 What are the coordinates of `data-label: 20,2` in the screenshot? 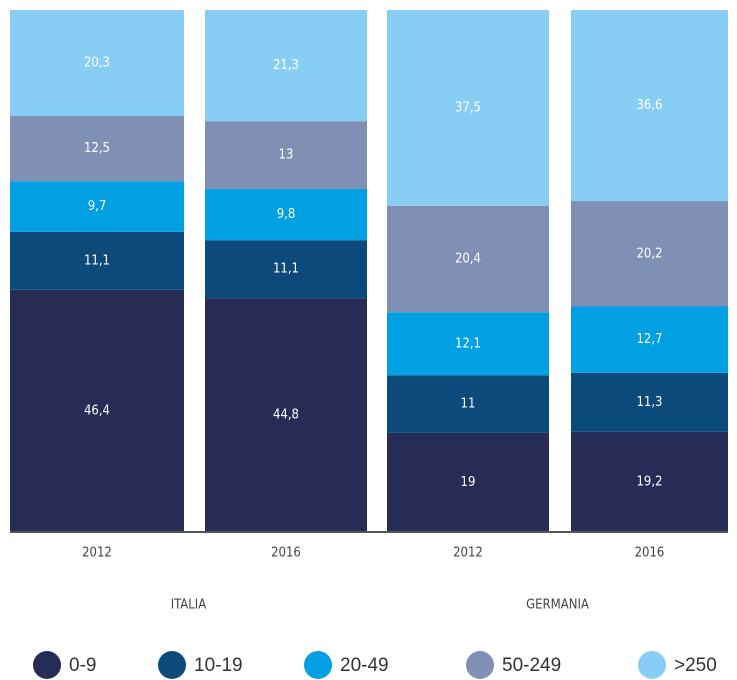 It's located at (649, 253).